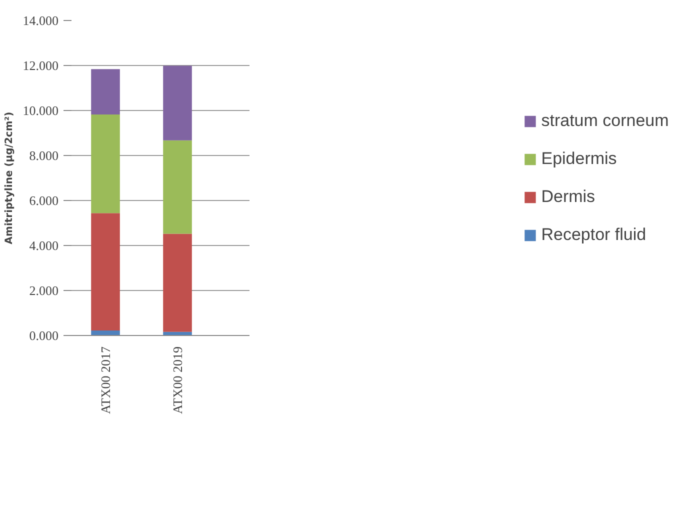 Image resolution: width=699 pixels, height=524 pixels. Describe the element at coordinates (40, 110) in the screenshot. I see `y-tick-label: 10.000` at that location.